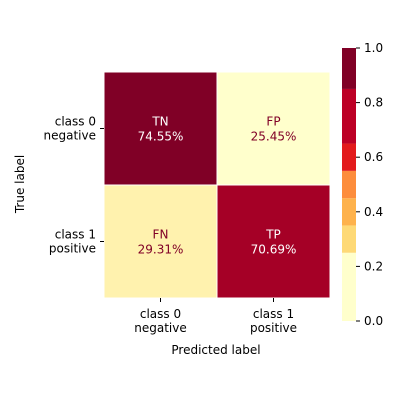  I want to click on heatmap-cell-tn, so click(160, 128).